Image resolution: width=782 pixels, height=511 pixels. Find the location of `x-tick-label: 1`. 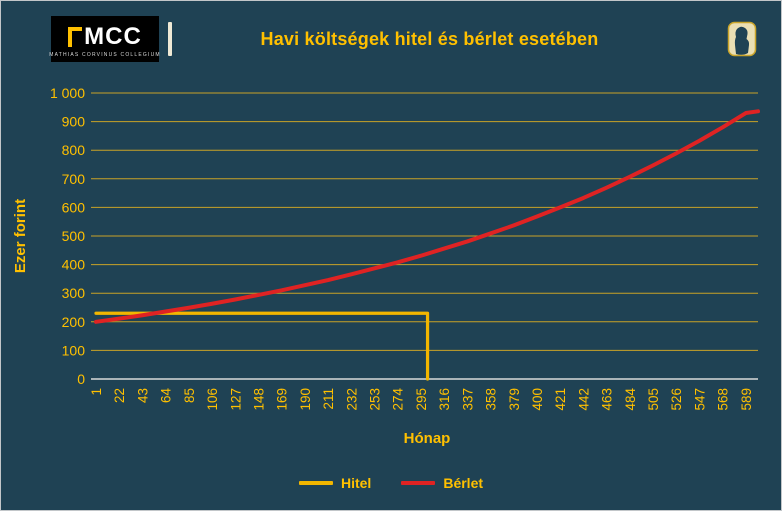

x-tick-label: 1 is located at coordinates (96, 392).